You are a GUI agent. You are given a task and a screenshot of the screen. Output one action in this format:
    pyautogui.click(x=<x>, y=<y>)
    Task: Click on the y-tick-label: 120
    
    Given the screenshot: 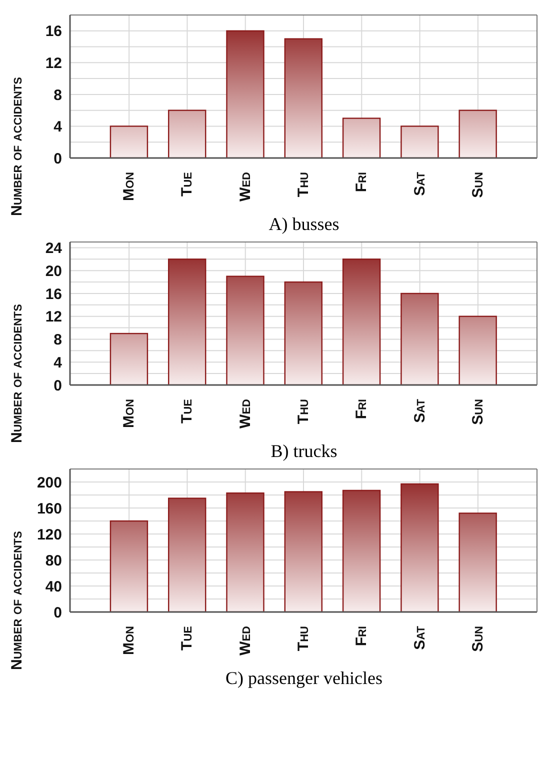 What is the action you would take?
    pyautogui.click(x=49, y=535)
    